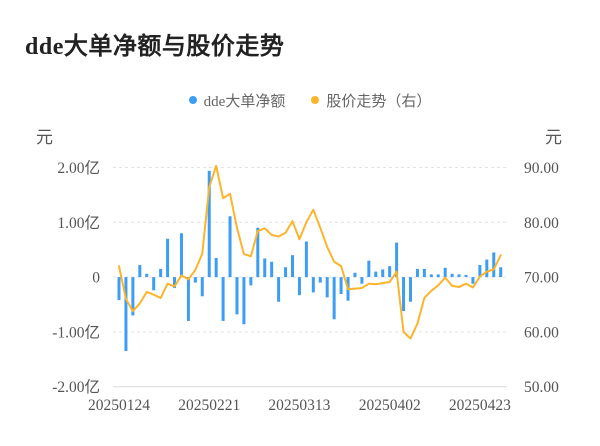  I want to click on right-axis-tick-label: 70.00, so click(541, 278).